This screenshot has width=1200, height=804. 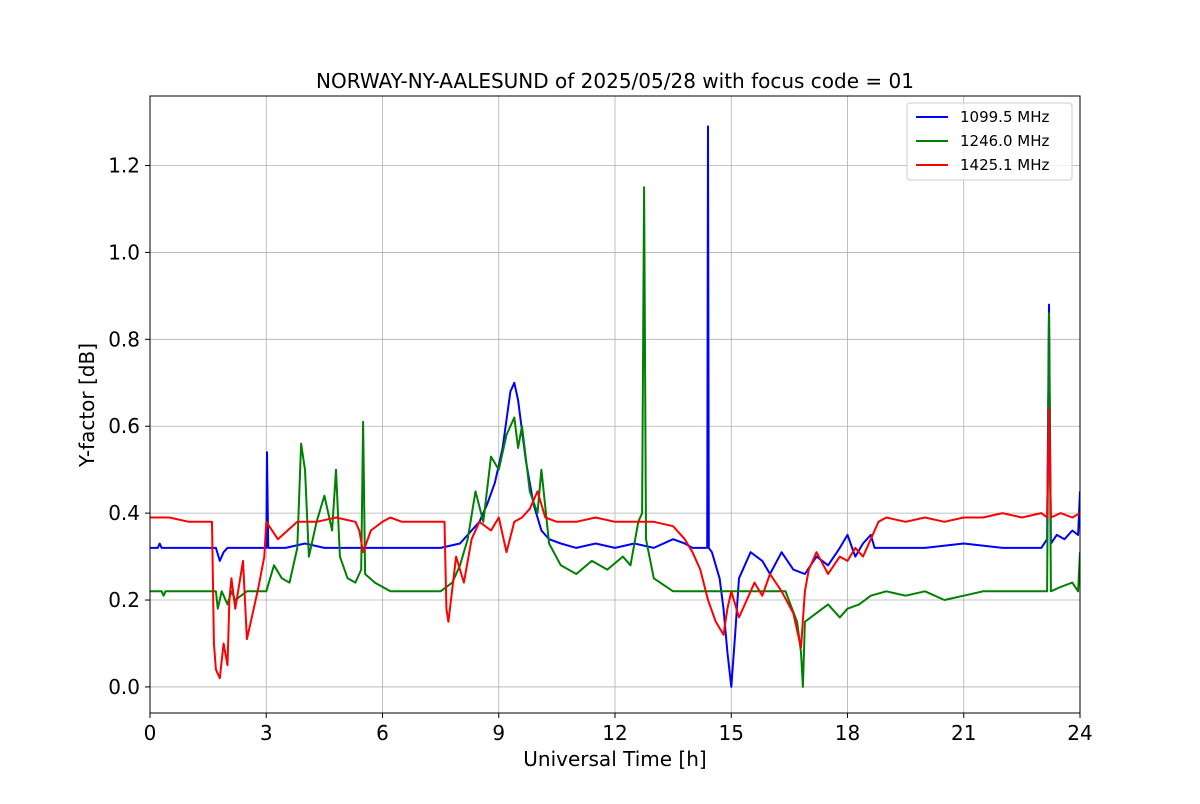 What do you see at coordinates (266, 733) in the screenshot?
I see `x-tick-label: 3` at bounding box center [266, 733].